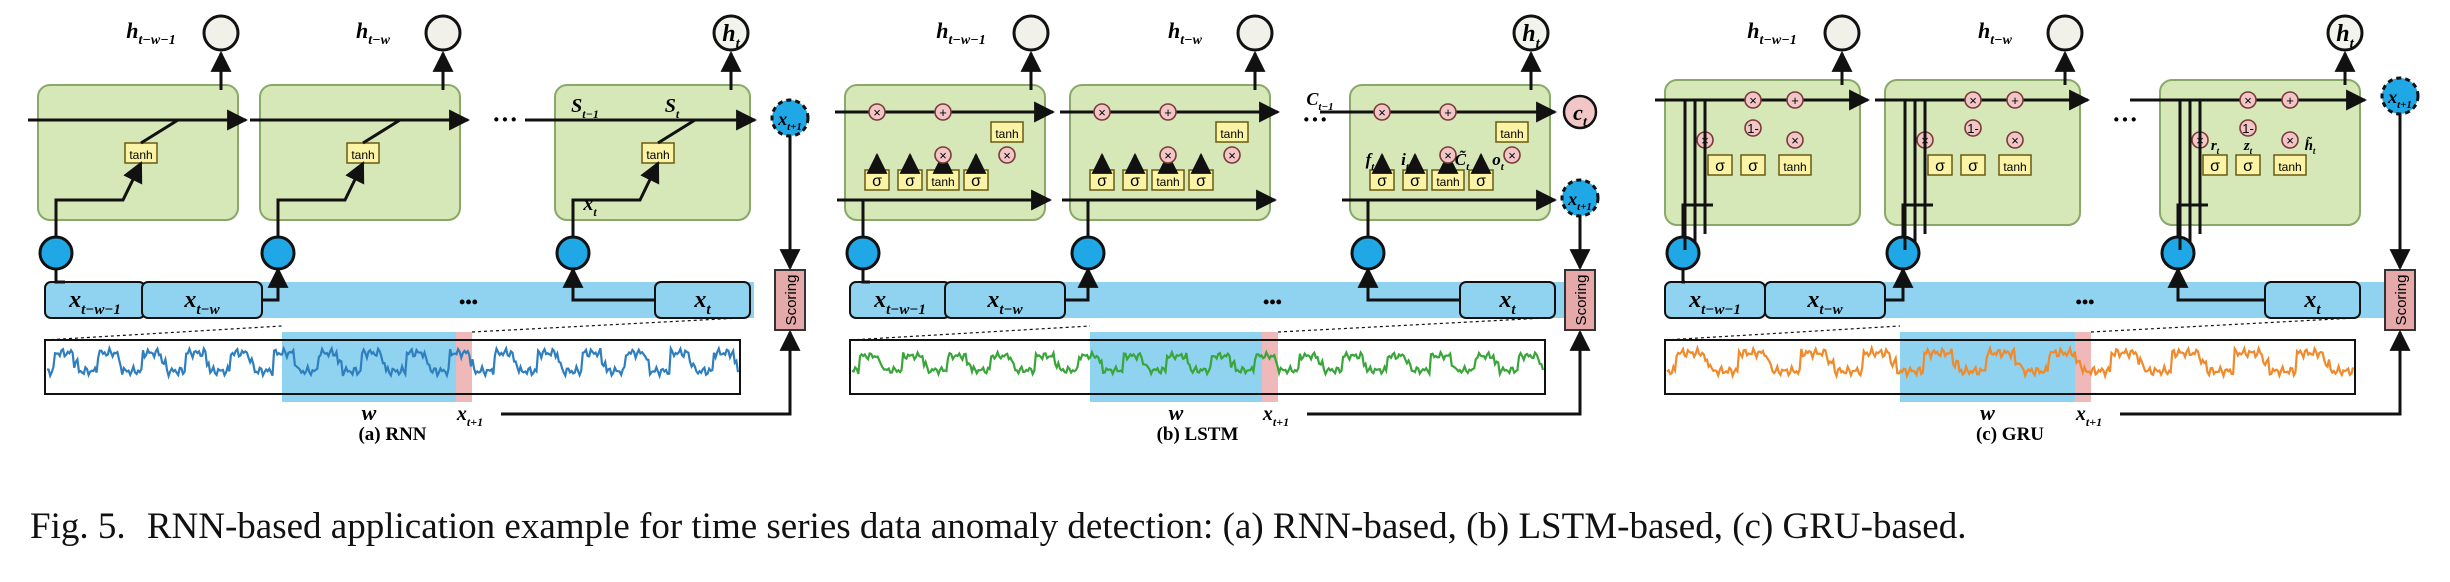 The height and width of the screenshot is (582, 2450). Describe the element at coordinates (1382, 112) in the screenshot. I see `forget-mul-2-symbol: ×` at that location.